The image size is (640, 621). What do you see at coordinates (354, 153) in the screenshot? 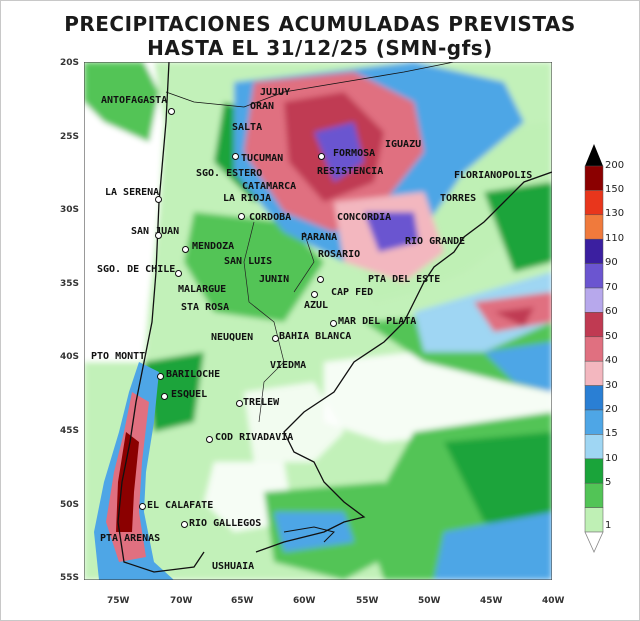
I see `city-label: FORMOSA` at bounding box center [354, 153].